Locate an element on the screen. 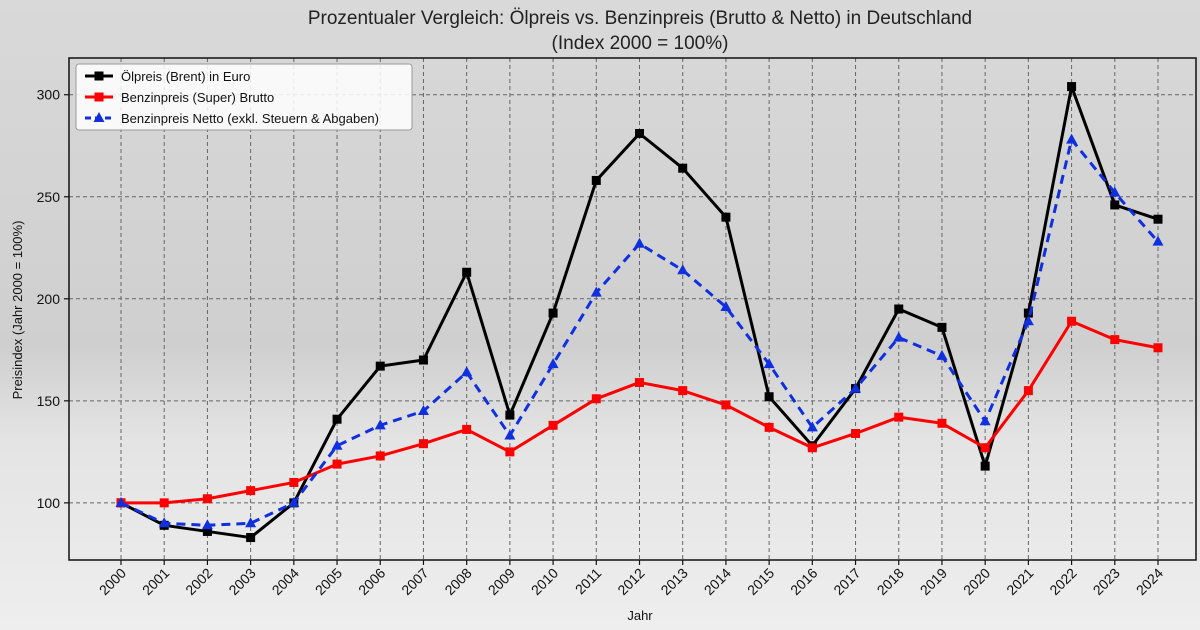 This screenshot has width=1200, height=630. x-tick-label: 2013 is located at coordinates (673, 581).